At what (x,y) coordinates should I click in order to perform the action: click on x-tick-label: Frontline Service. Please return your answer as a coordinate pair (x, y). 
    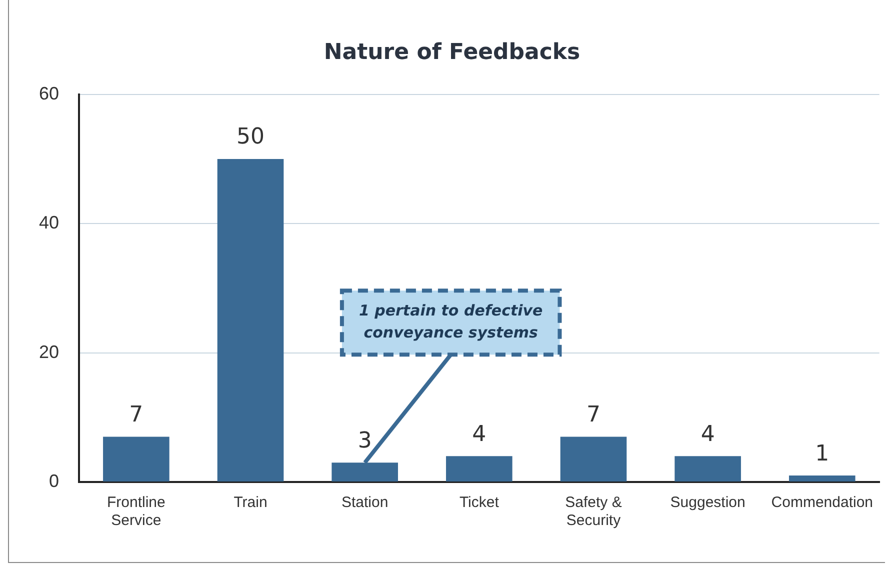
    Looking at the image, I should click on (136, 512).